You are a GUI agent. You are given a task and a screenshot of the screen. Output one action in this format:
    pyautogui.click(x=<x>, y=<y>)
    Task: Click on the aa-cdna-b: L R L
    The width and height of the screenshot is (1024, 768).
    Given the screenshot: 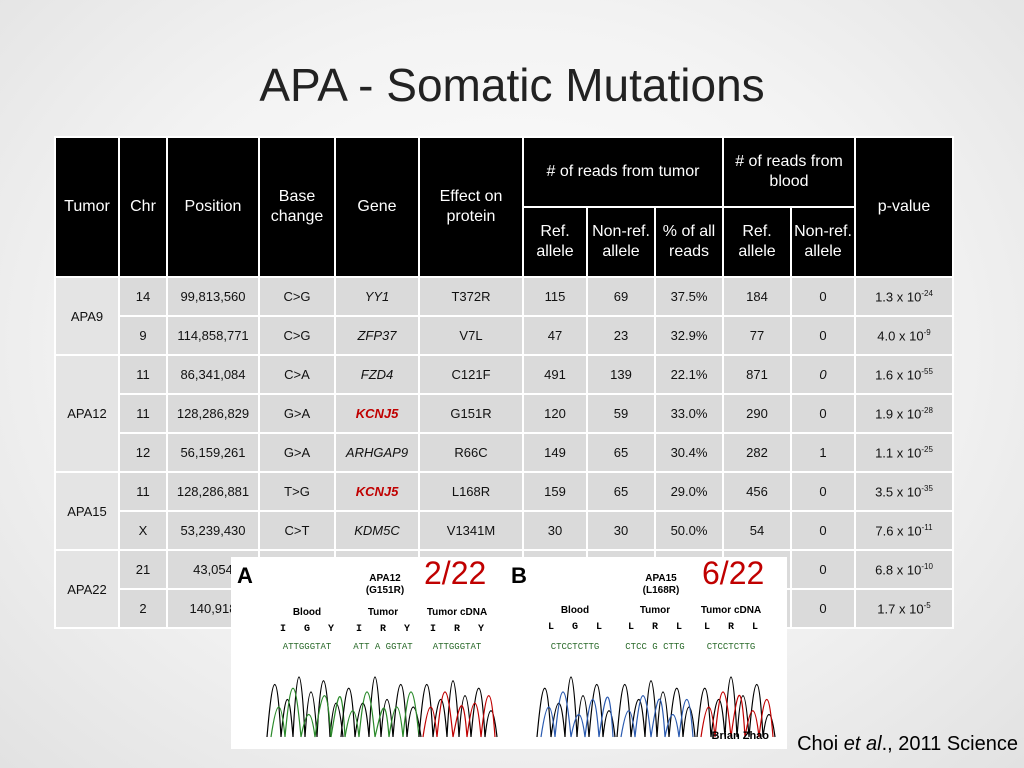 What is the action you would take?
    pyautogui.click(x=731, y=627)
    